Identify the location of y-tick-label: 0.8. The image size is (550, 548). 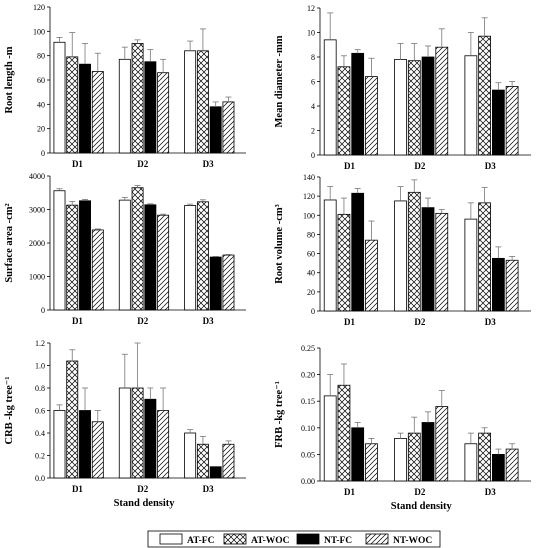
(40, 388).